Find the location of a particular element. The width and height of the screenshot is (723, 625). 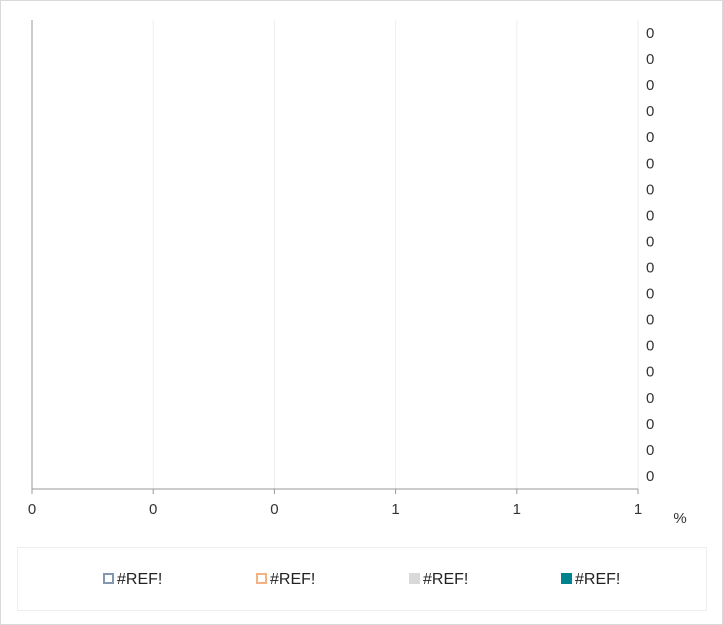

x-axis-label: % is located at coordinates (679, 518).